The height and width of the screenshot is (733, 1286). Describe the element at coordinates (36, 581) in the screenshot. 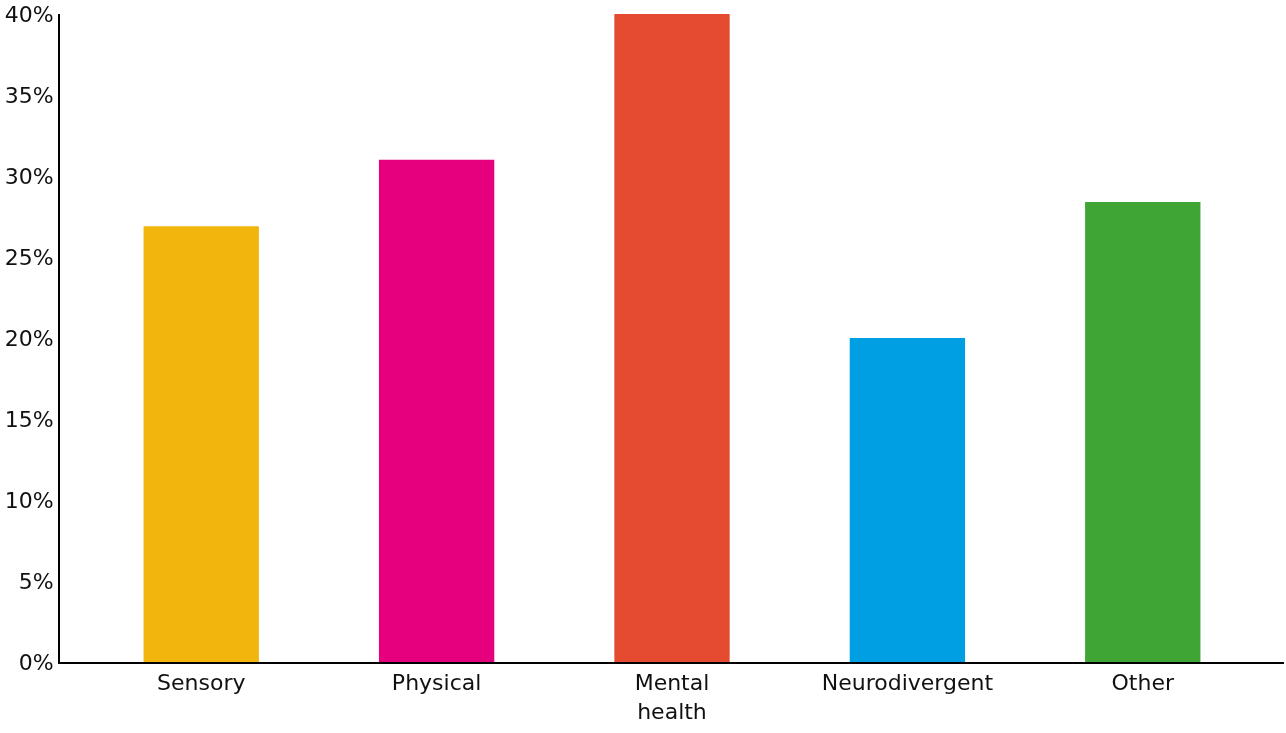

I see `y-tick-label: 5%` at that location.